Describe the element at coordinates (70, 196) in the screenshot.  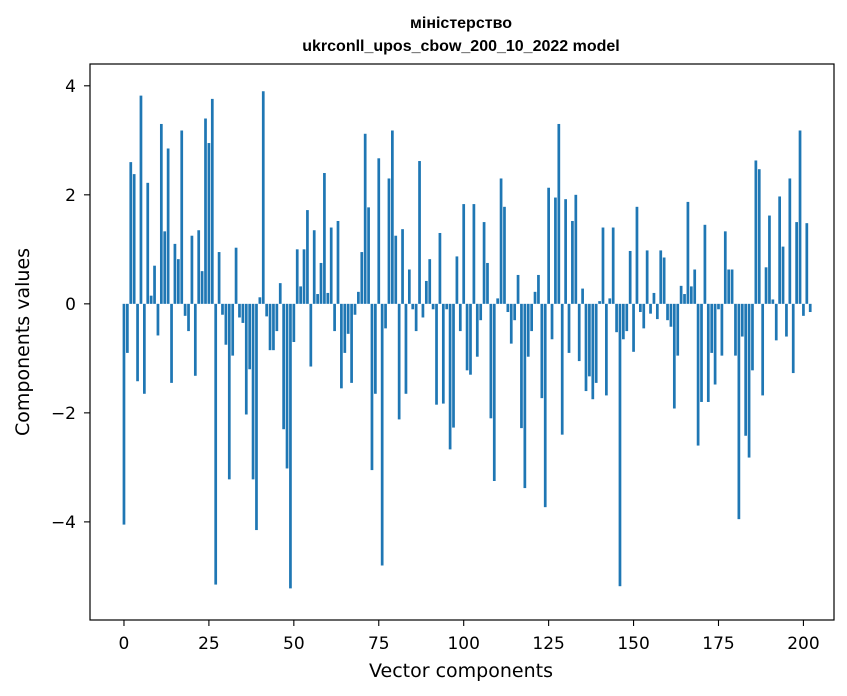
I see `y-tick-label: 2` at that location.